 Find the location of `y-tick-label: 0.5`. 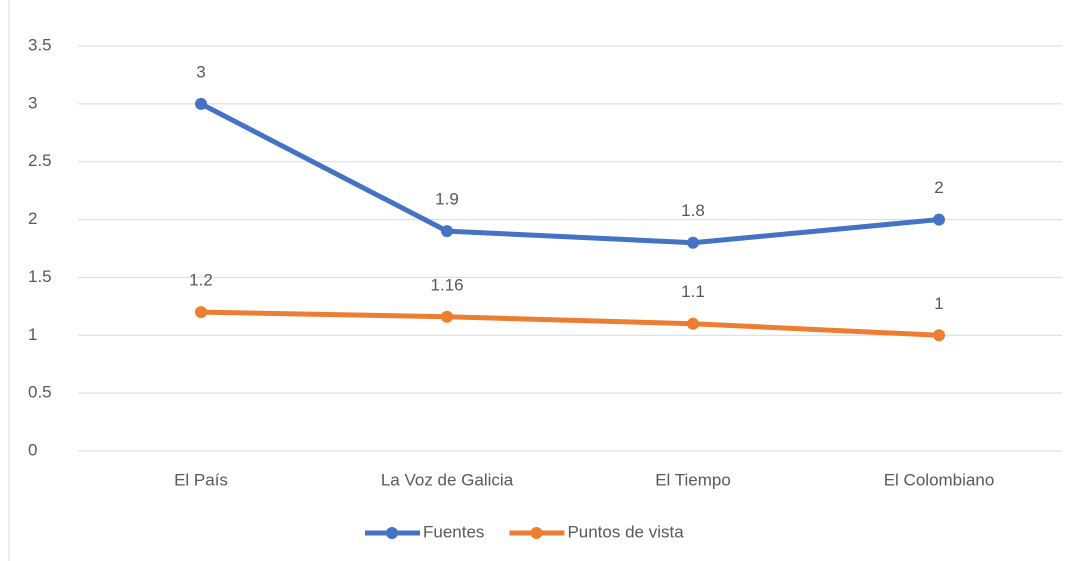

y-tick-label: 0.5 is located at coordinates (40, 392).